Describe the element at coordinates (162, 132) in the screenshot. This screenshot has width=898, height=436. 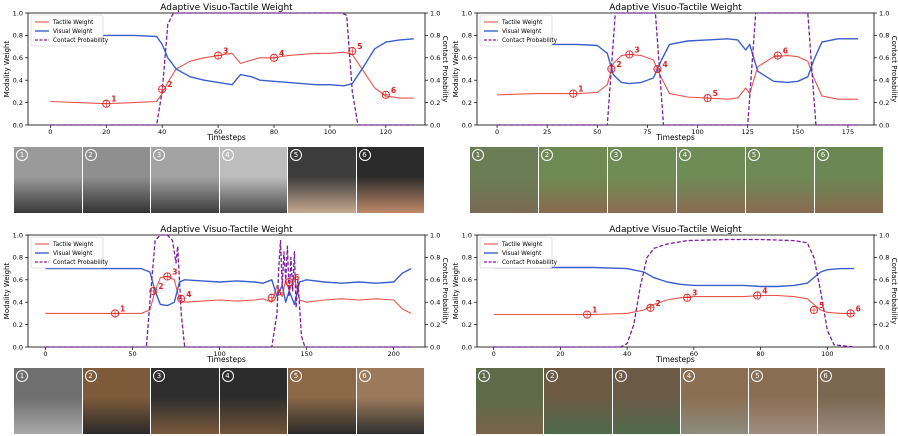
I see `x-tick-label: 40` at that location.